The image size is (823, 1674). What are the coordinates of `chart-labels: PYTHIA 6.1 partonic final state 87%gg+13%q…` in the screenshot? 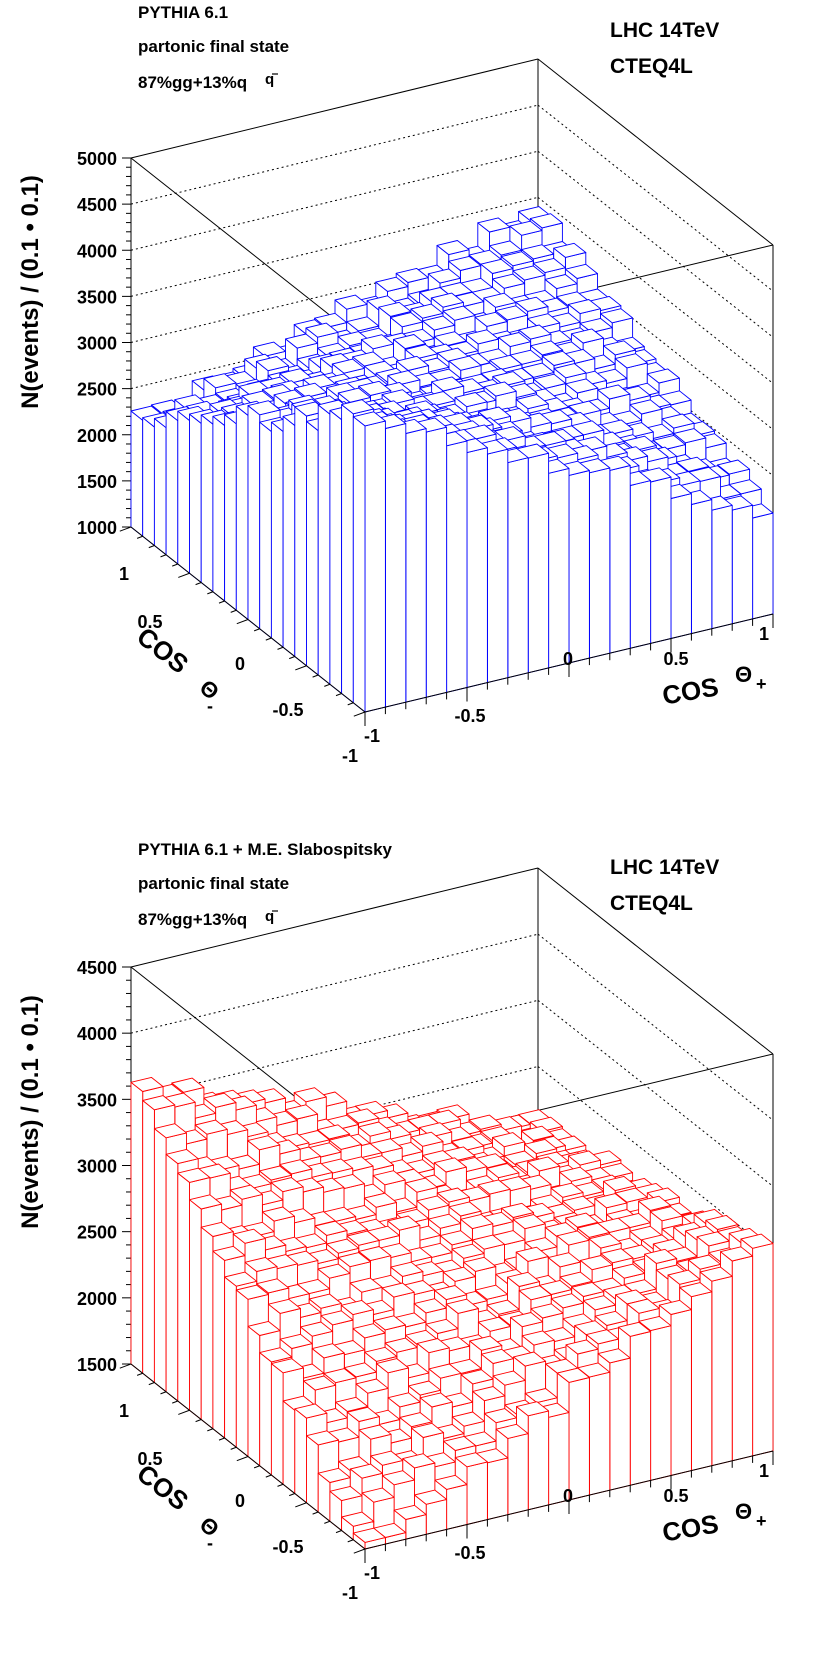 It's located at (428, 47).